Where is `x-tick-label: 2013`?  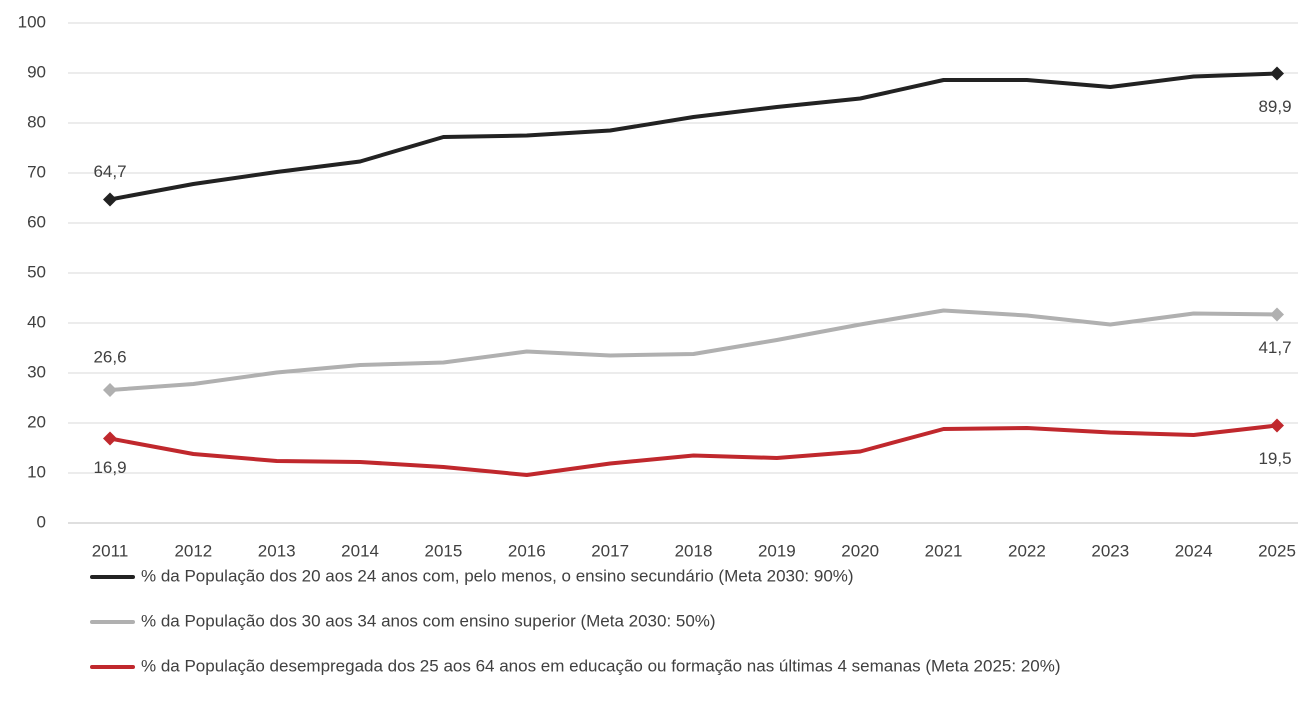 x-tick-label: 2013 is located at coordinates (277, 550).